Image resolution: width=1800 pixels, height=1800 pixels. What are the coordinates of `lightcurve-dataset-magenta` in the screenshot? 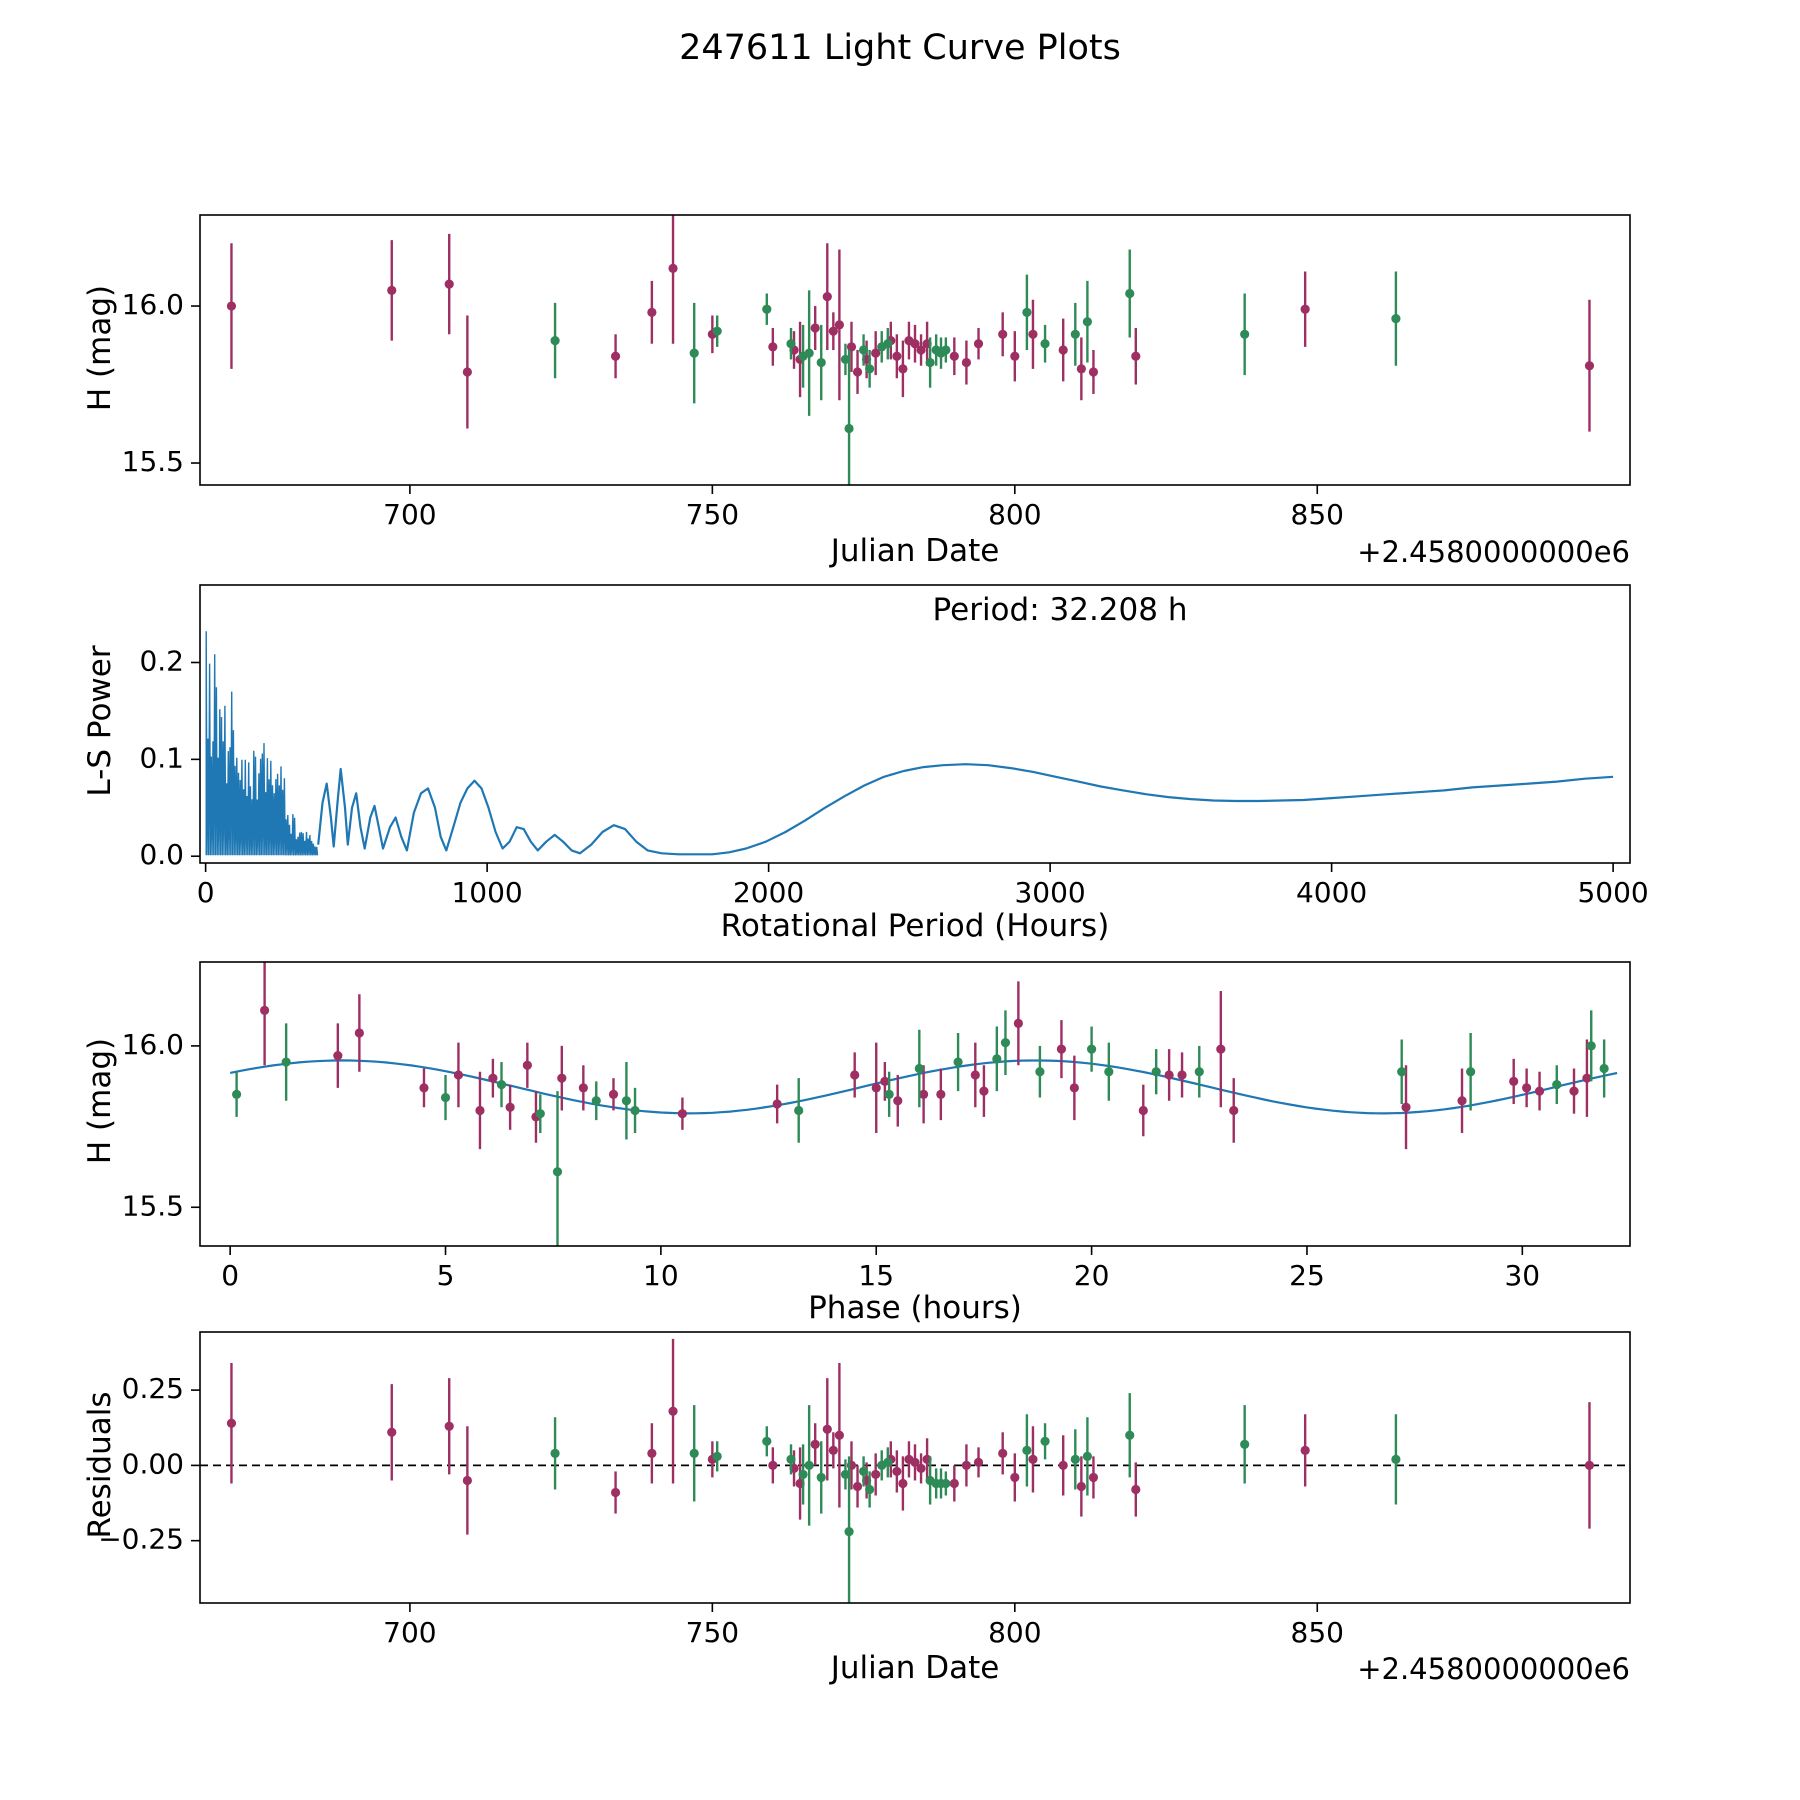 It's located at (910, 323).